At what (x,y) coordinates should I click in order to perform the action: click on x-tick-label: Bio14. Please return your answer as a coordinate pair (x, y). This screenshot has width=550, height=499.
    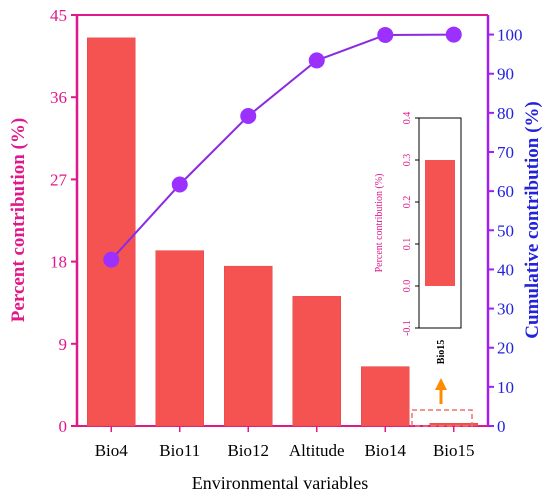
    Looking at the image, I should click on (385, 450).